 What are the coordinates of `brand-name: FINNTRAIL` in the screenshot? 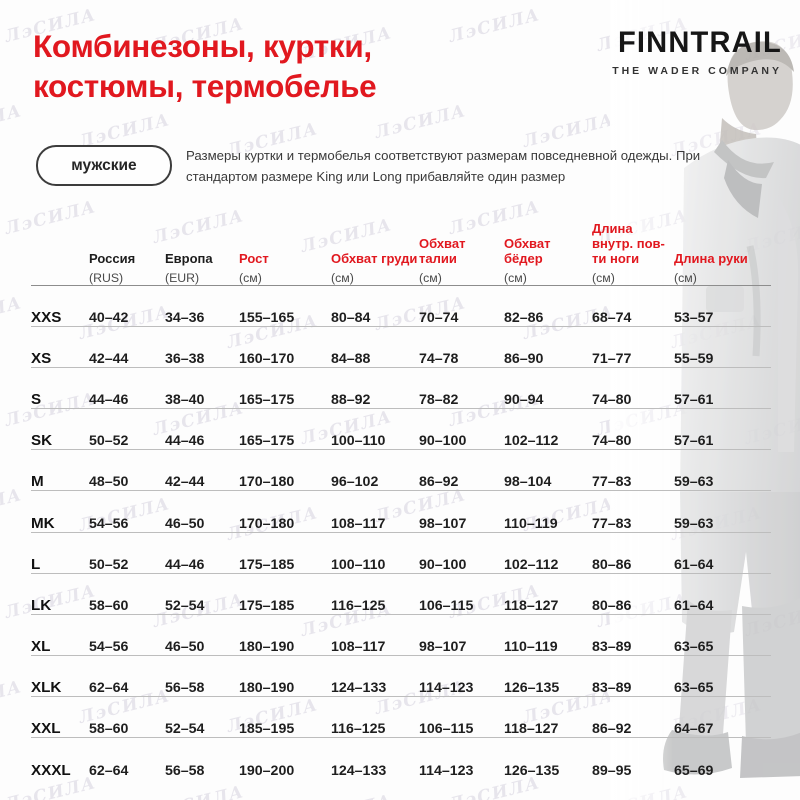 It's located at (699, 42).